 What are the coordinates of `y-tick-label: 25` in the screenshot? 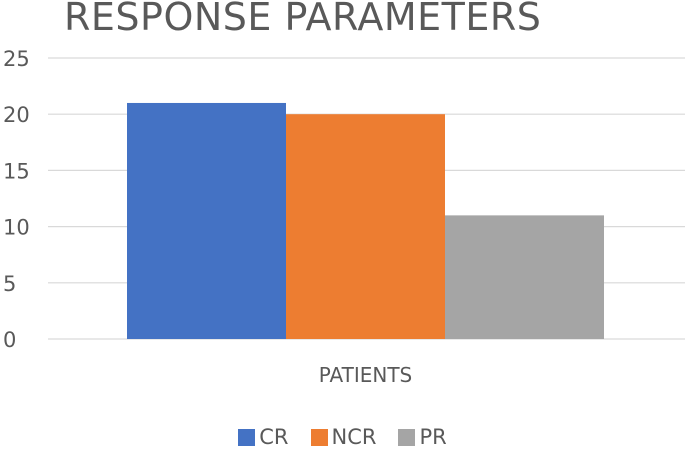 It's located at (16, 59).